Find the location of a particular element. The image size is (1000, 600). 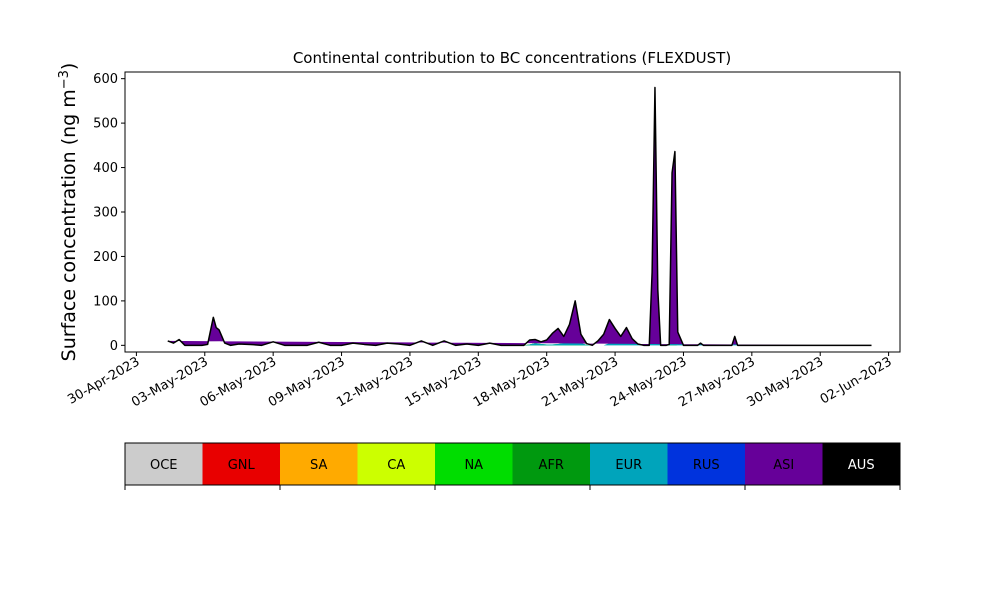

x-tick-label: 30-May-2023 is located at coordinates (786, 382).